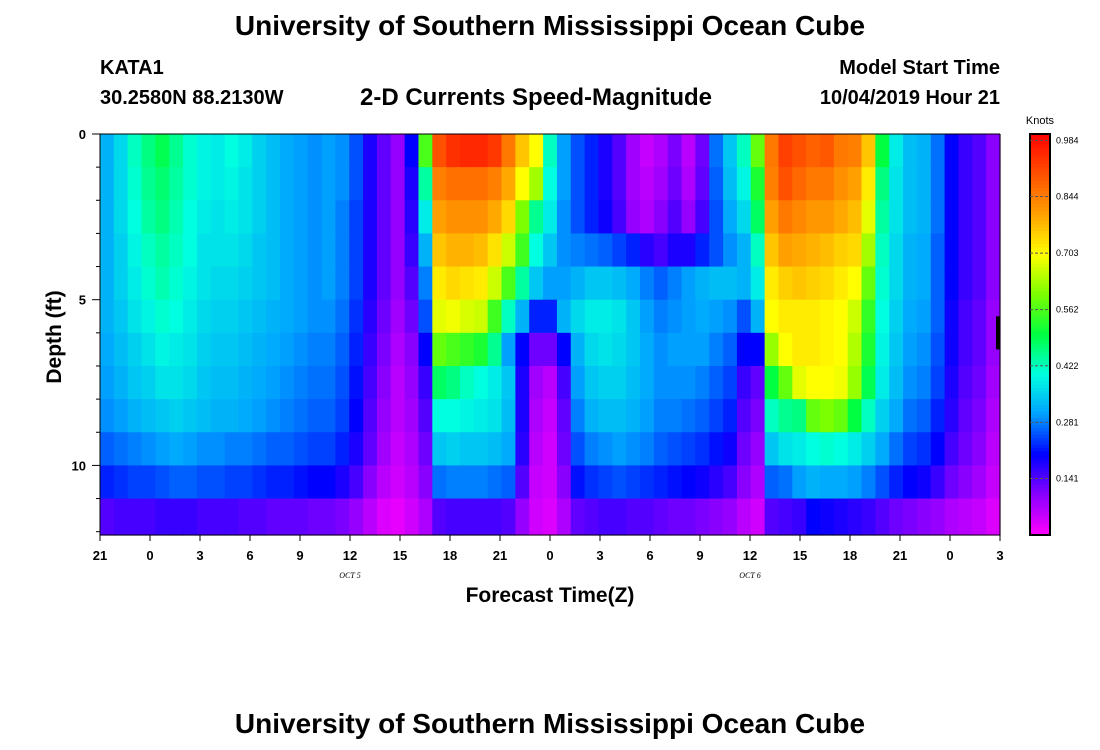 Image resolution: width=1100 pixels, height=750 pixels. Describe the element at coordinates (400, 555) in the screenshot. I see `x-tick-label: 15` at that location.